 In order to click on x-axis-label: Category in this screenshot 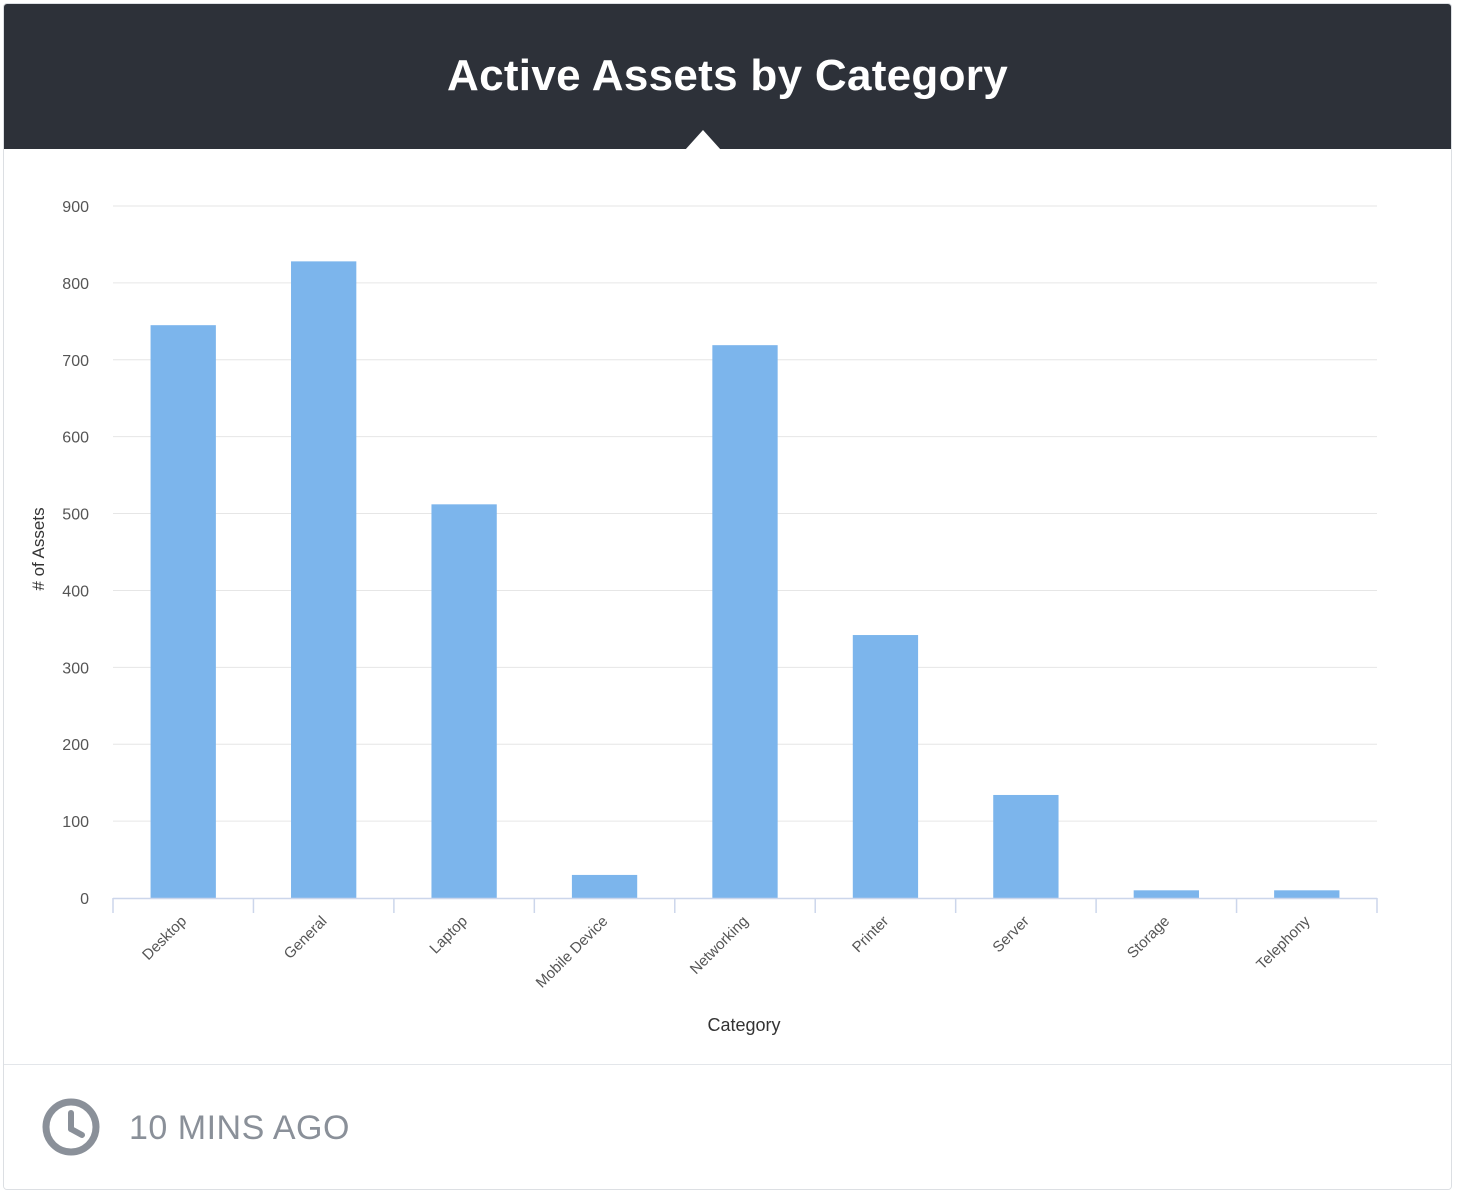, I will do `click(743, 1025)`.